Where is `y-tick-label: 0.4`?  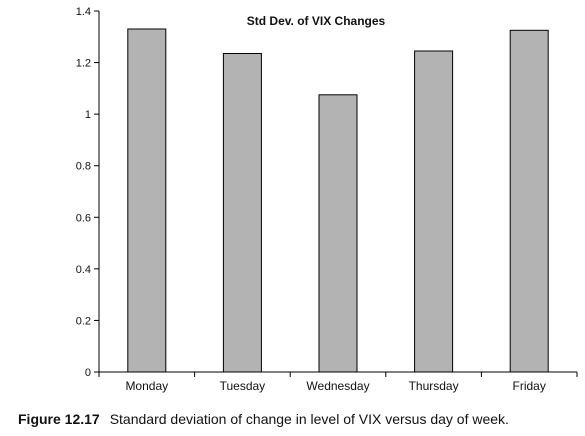 y-tick-label: 0.4 is located at coordinates (83, 270).